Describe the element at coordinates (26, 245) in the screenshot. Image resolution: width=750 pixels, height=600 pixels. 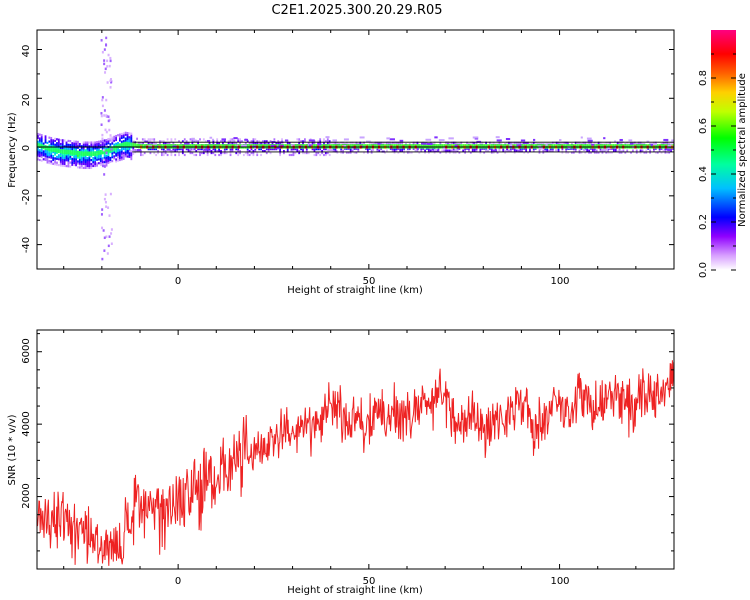
I see `spectrogram-y-tick-label: -40` at that location.